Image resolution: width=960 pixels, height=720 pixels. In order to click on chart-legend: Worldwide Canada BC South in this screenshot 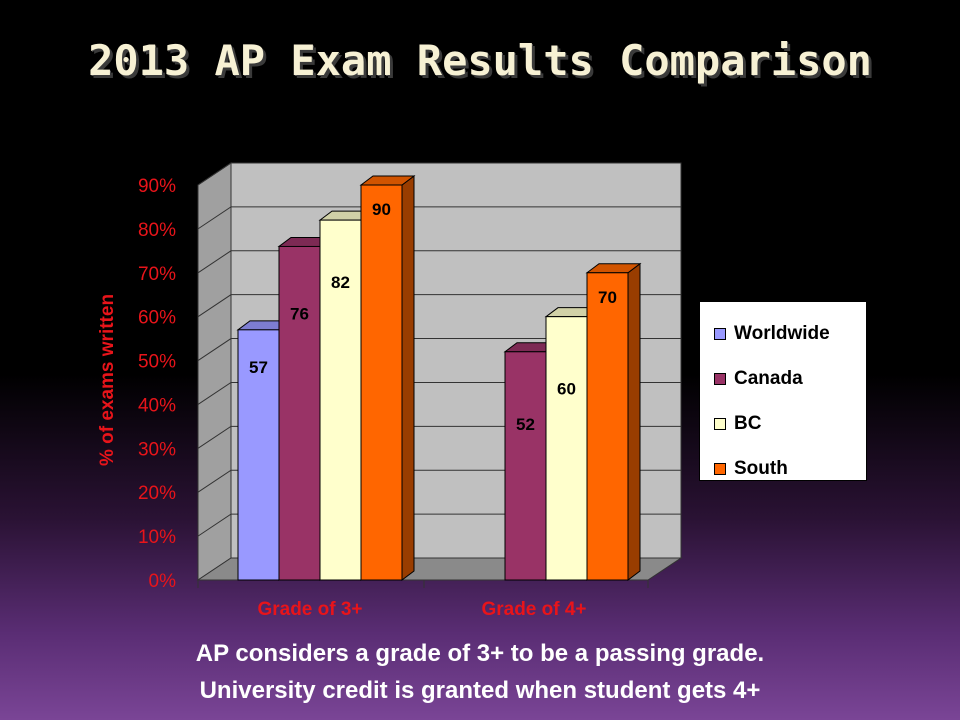, I will do `click(783, 391)`.